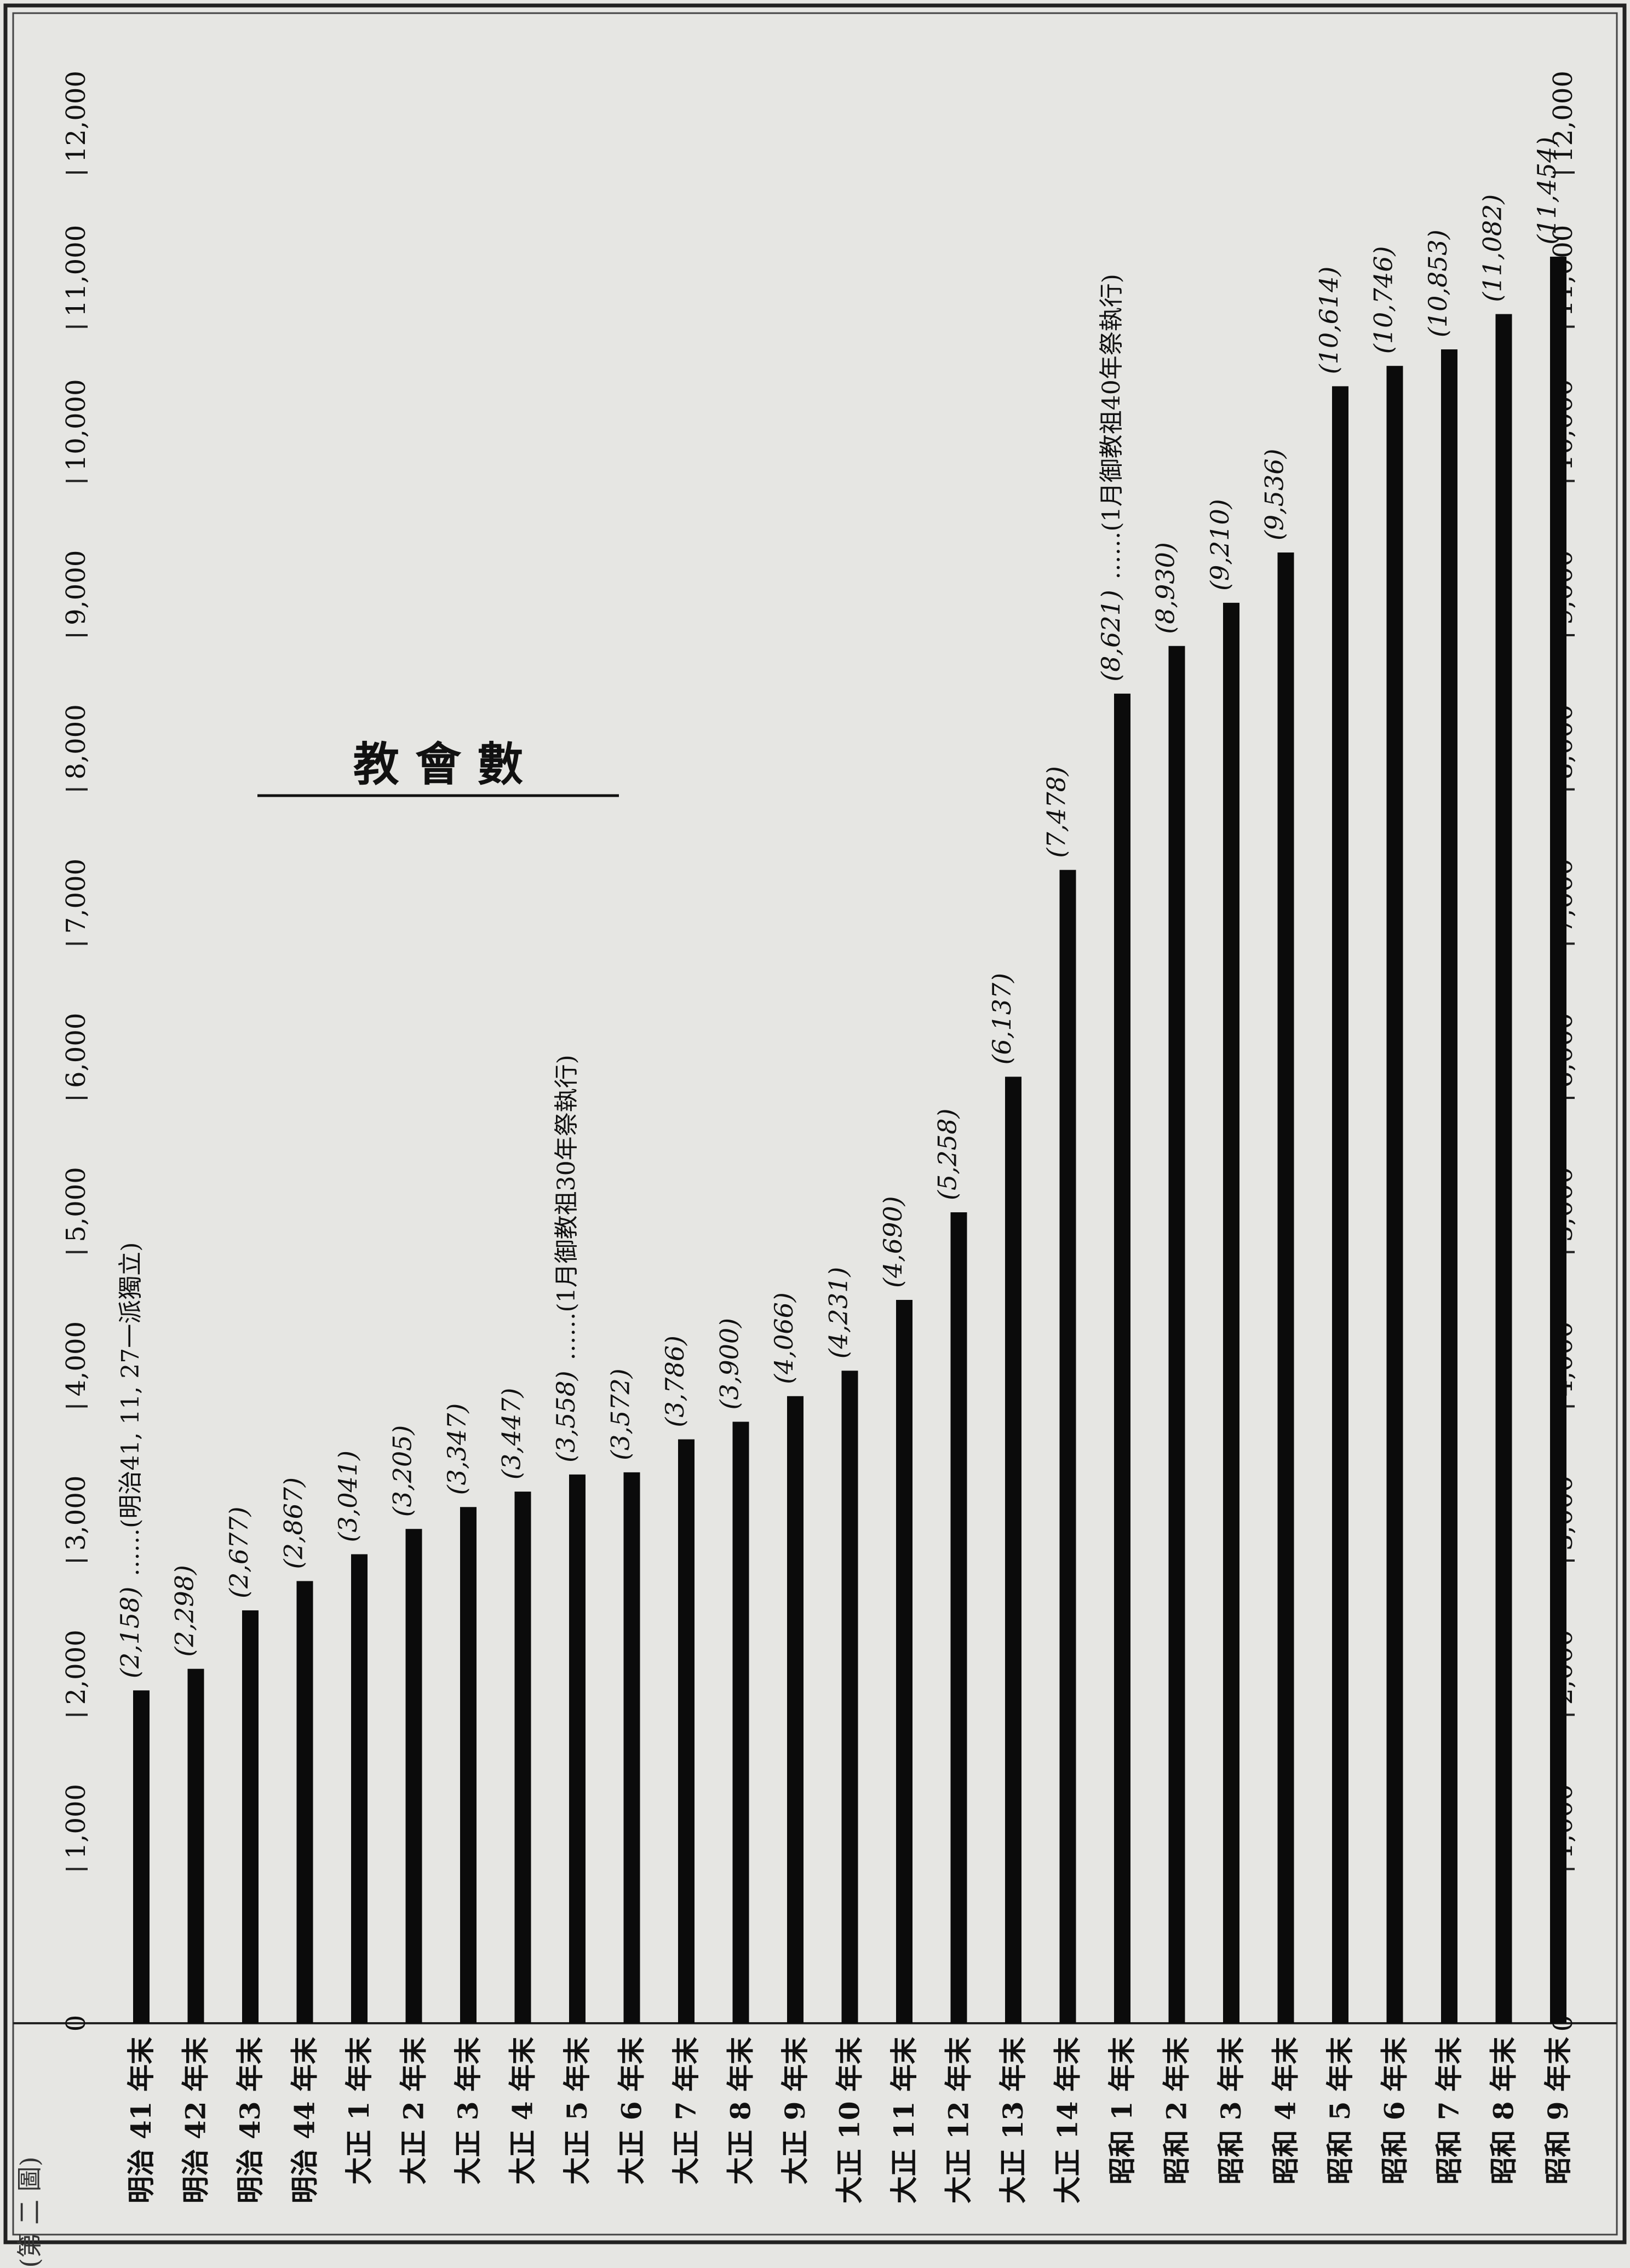  What do you see at coordinates (184, 1611) in the screenshot?
I see `value-label: (2,298)` at bounding box center [184, 1611].